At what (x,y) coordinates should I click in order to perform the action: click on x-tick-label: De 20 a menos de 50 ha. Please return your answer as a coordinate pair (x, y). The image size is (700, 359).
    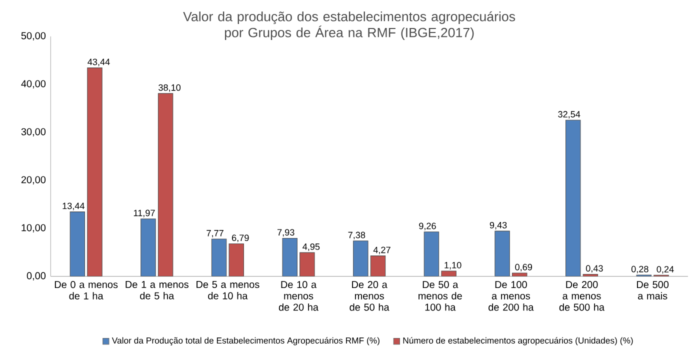
    Looking at the image, I should click on (370, 296).